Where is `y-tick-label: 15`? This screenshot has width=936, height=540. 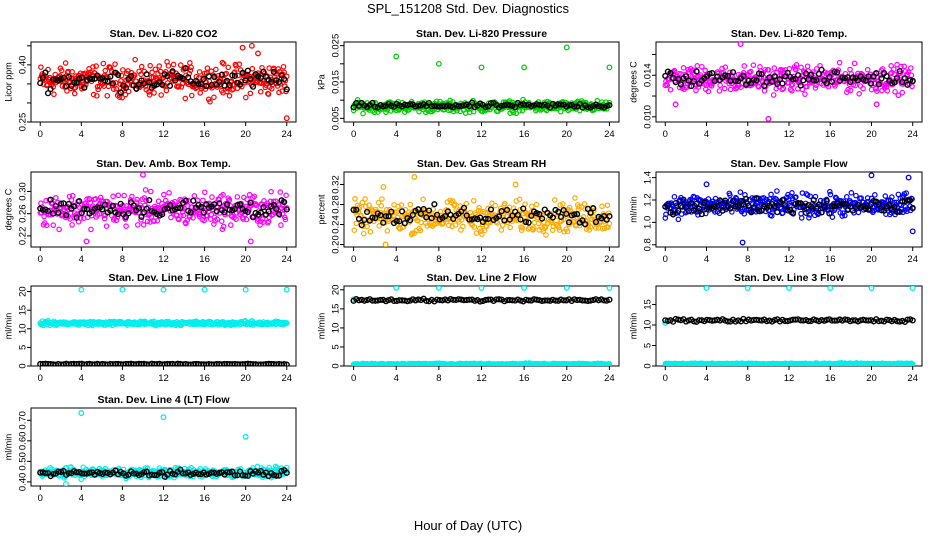
y-tick-label: 15 is located at coordinates (23, 310).